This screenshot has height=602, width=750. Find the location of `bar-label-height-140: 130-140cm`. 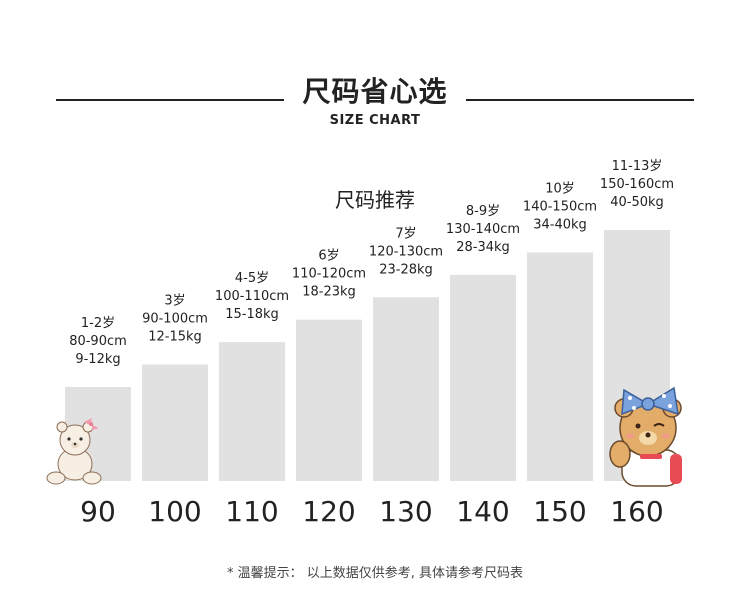

bar-label-height-140: 130-140cm is located at coordinates (483, 229).